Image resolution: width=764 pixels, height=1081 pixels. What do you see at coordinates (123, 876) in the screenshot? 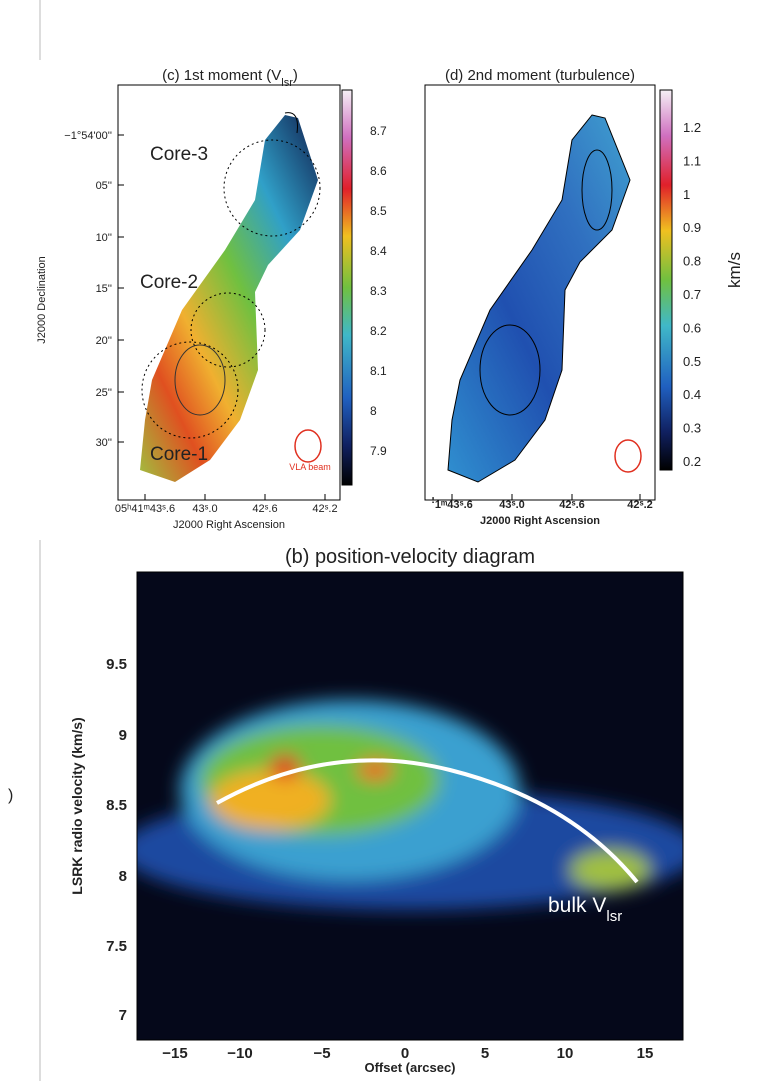
I see `y-tick-label: 8` at bounding box center [123, 876].